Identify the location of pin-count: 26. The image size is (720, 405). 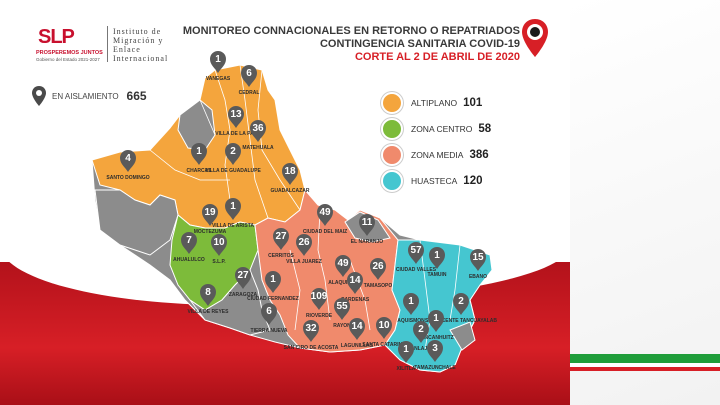
(304, 242).